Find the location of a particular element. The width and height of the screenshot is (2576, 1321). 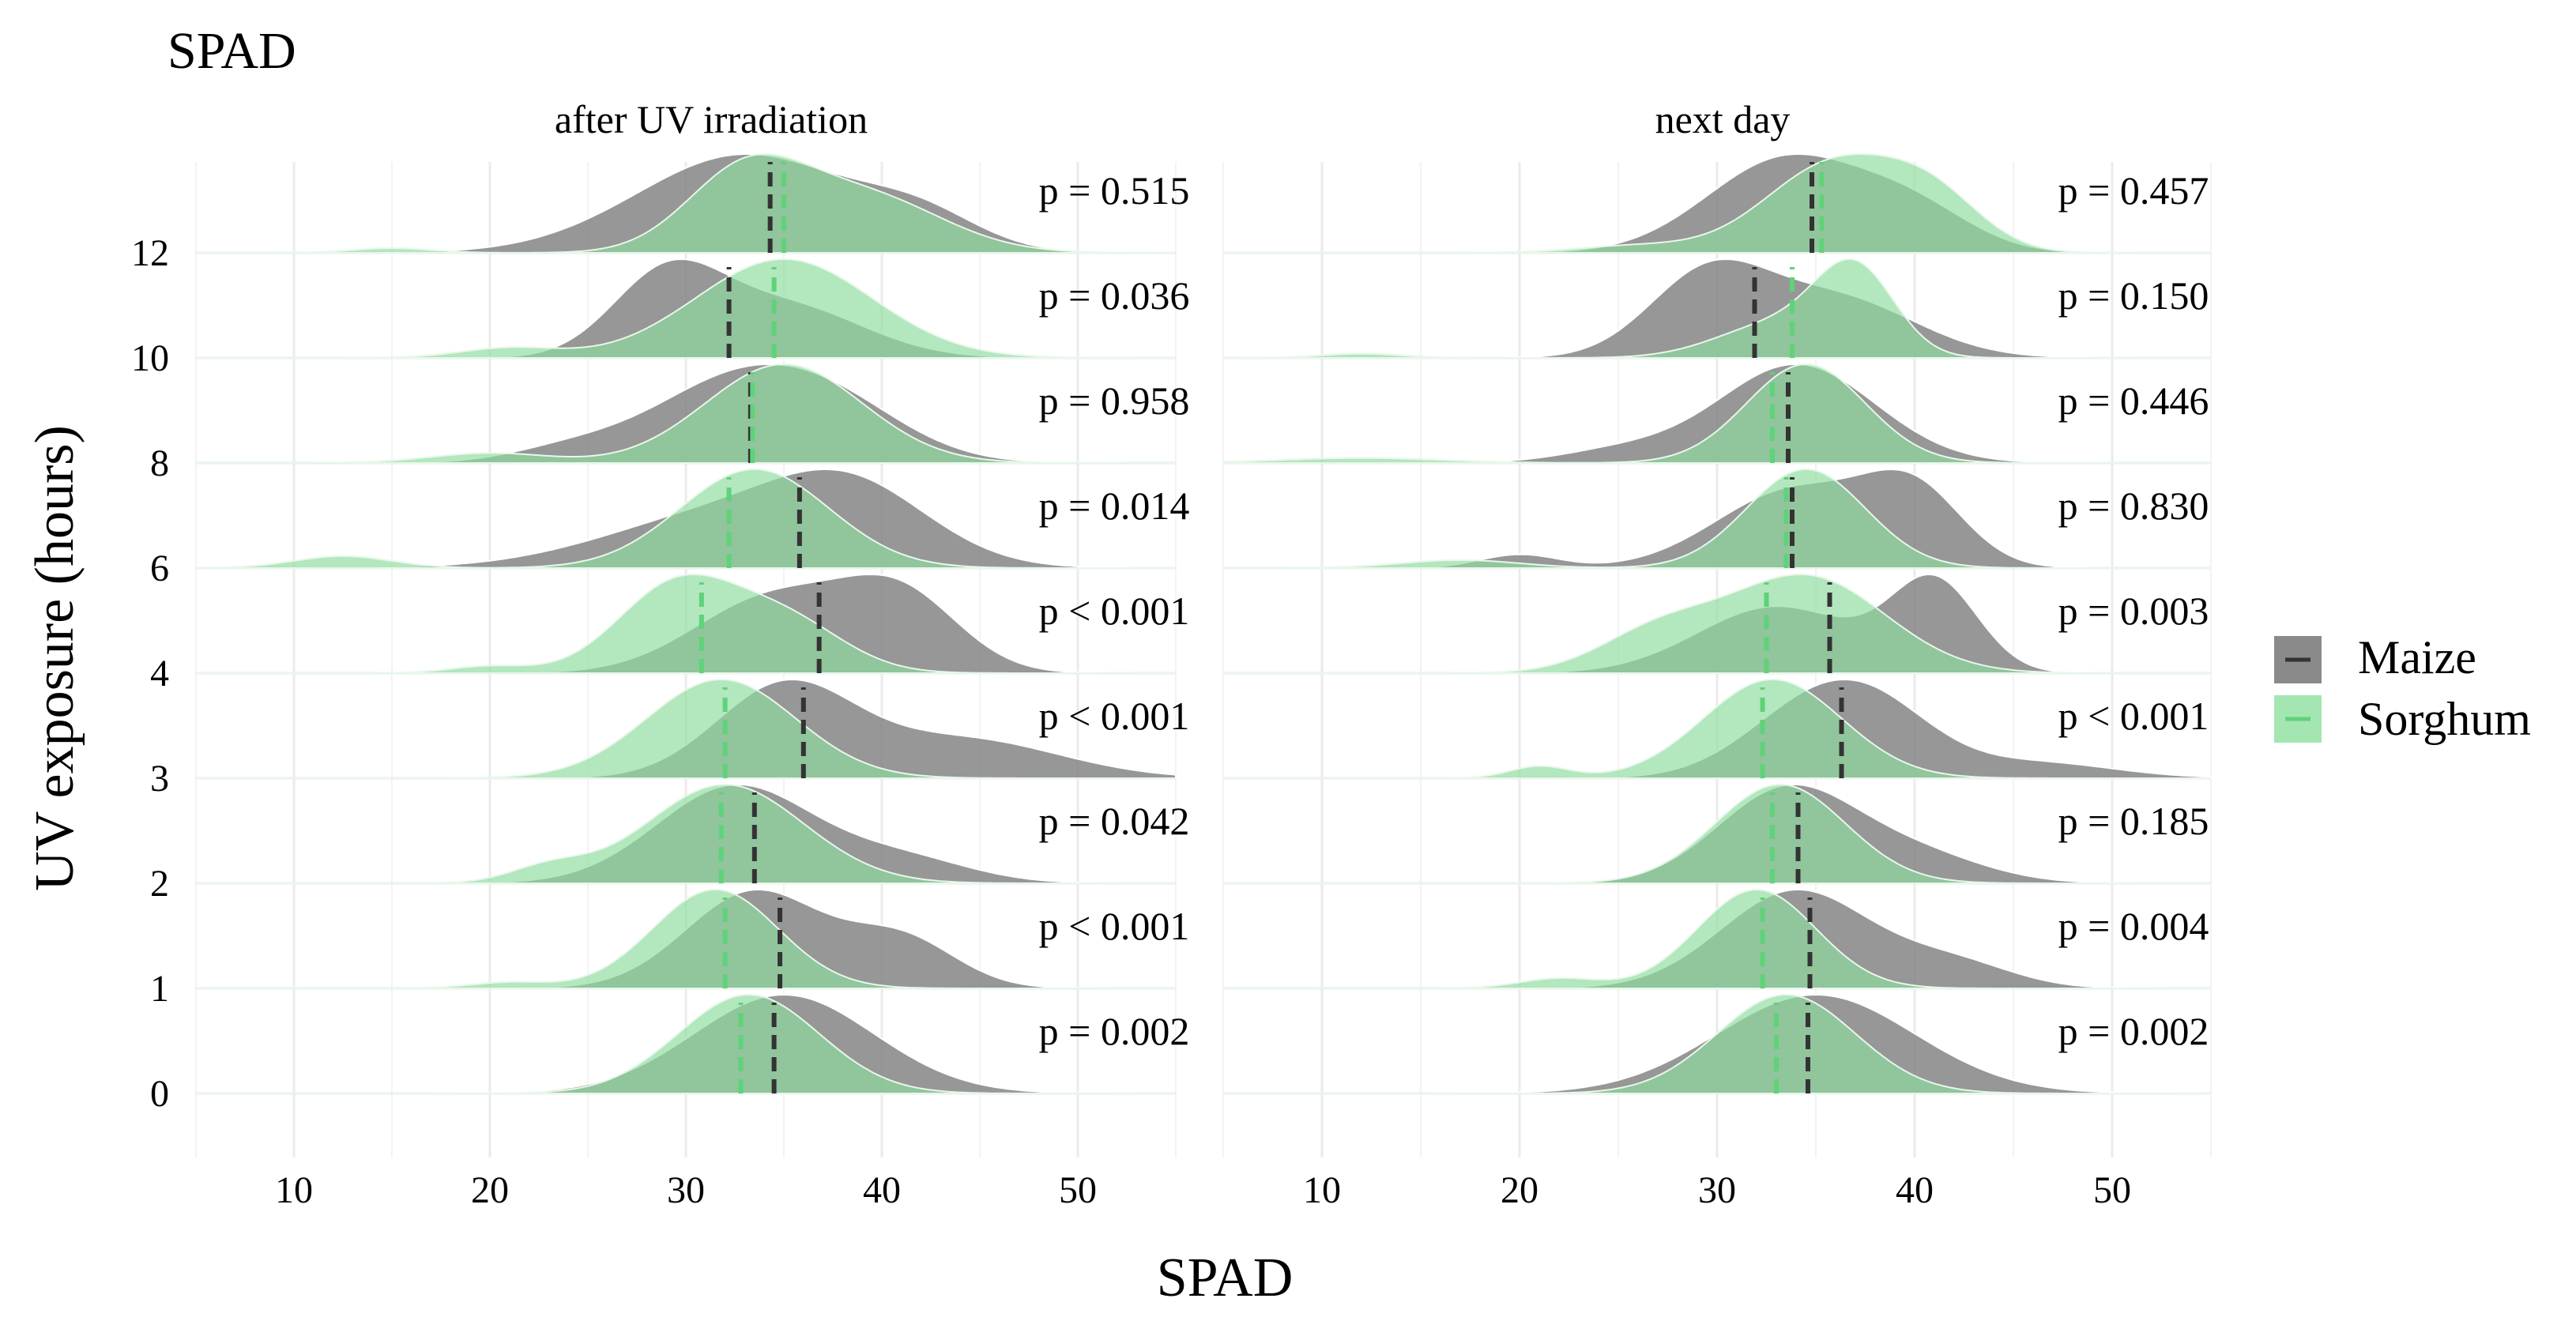

y-tick-label: 2 is located at coordinates (159, 884).